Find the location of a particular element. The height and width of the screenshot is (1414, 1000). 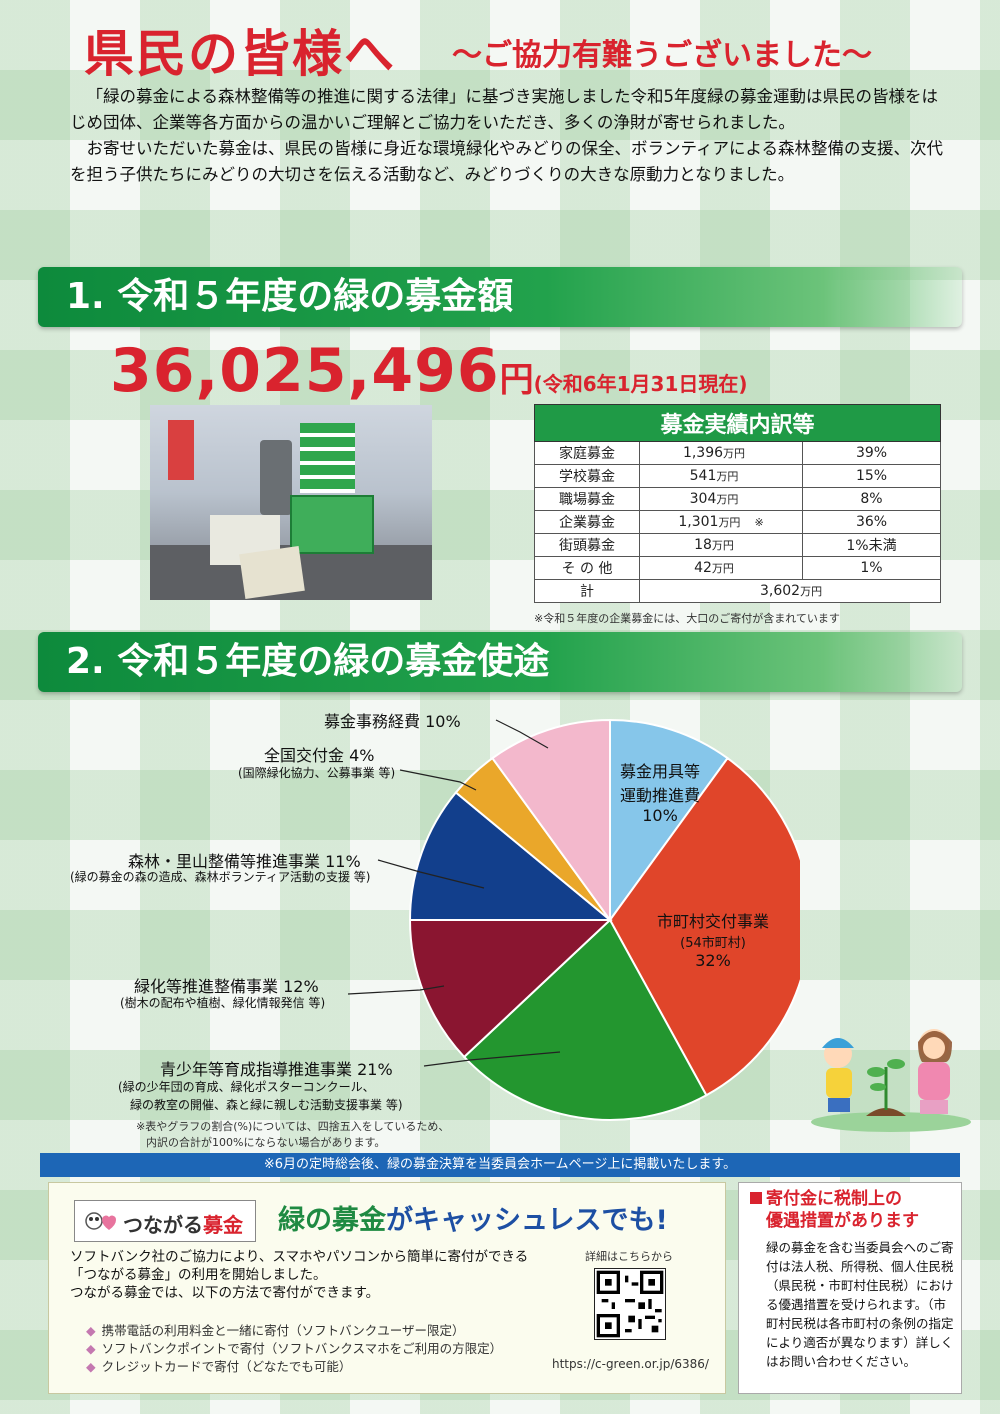

breakdown-row: 学校募金 541万円 15% is located at coordinates (737, 476).